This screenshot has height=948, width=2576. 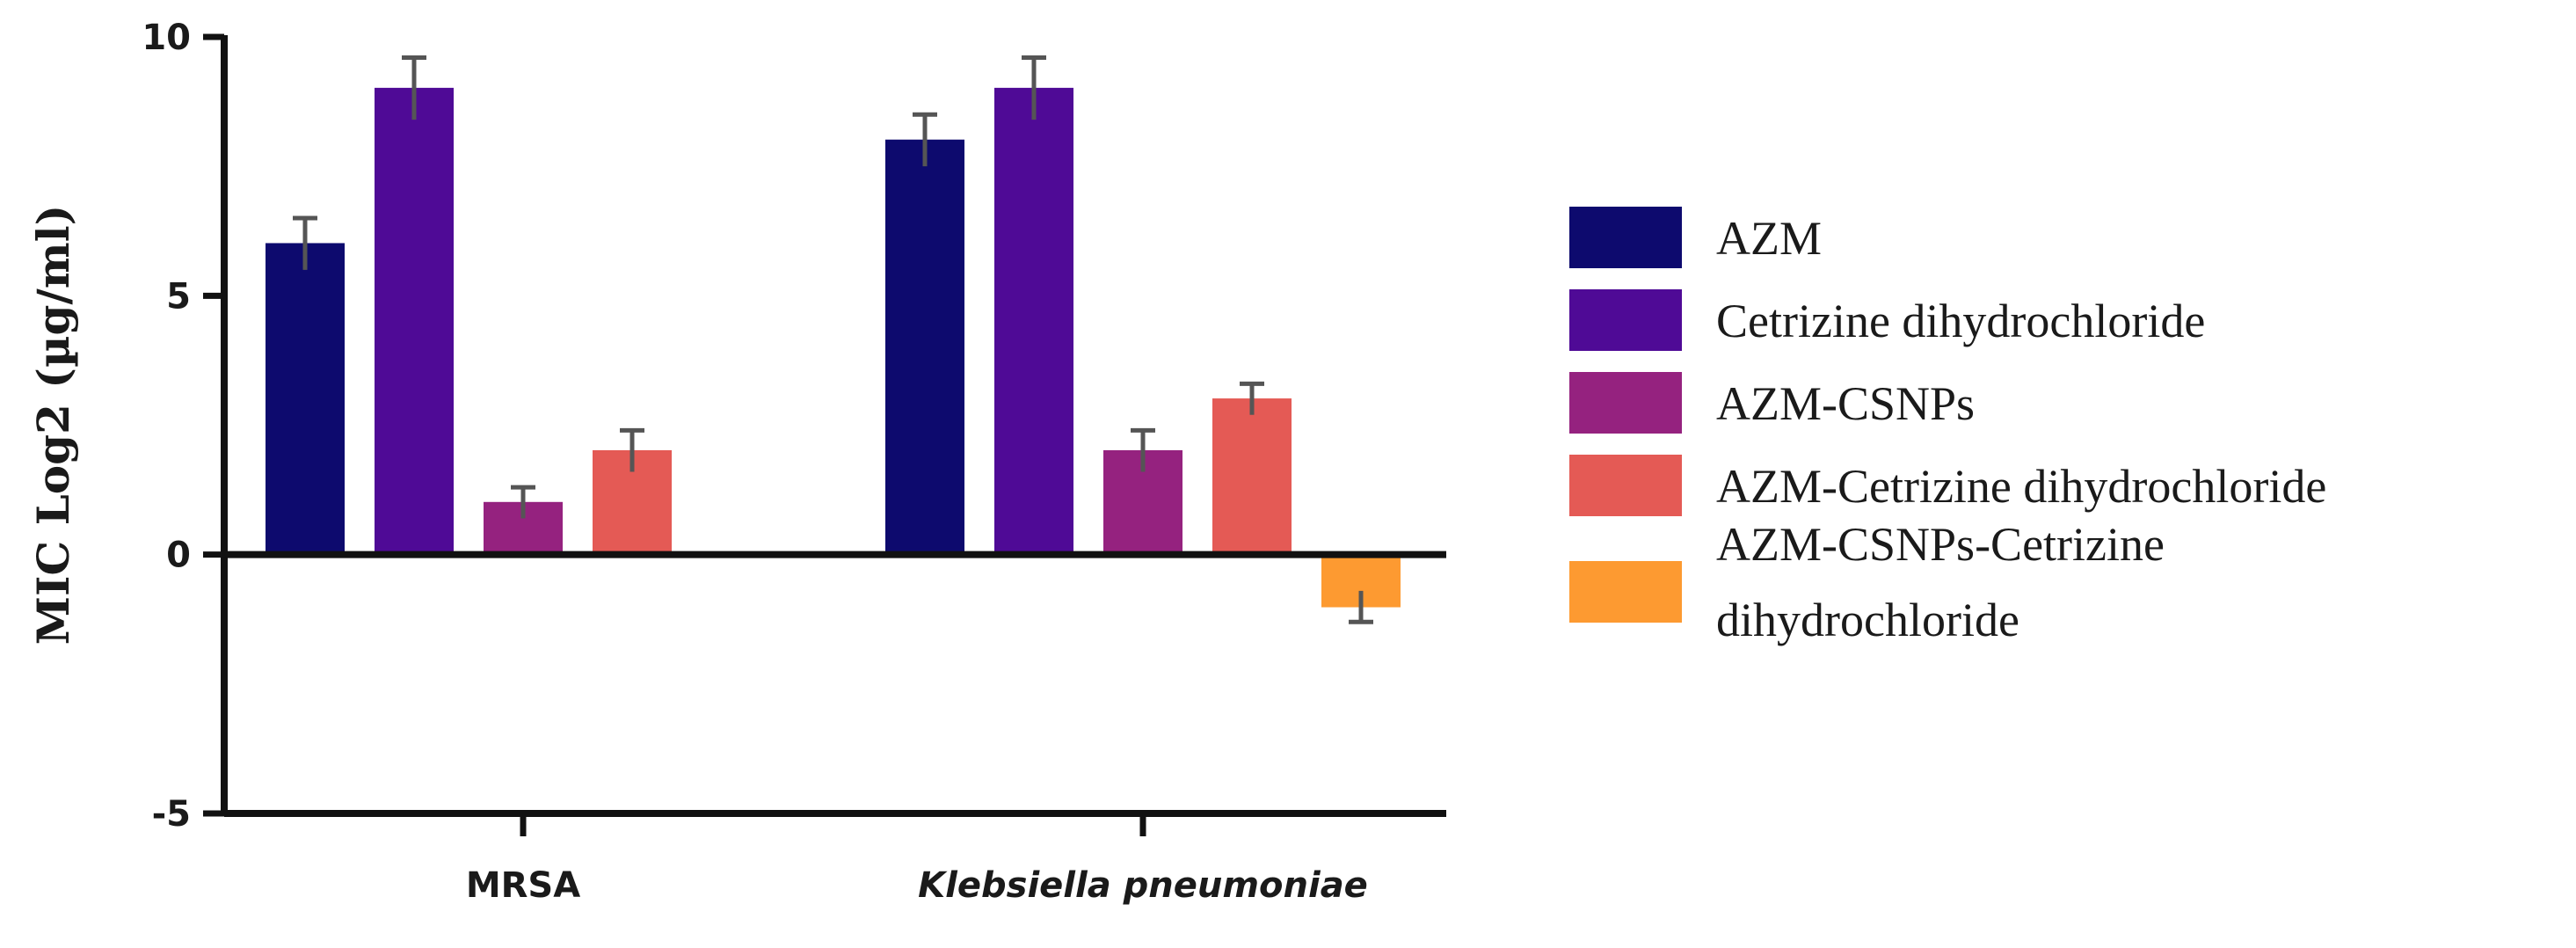 I want to click on legend-item: AZM-CSNPs-Cetrizine dihydrochloride, so click(x=1867, y=582).